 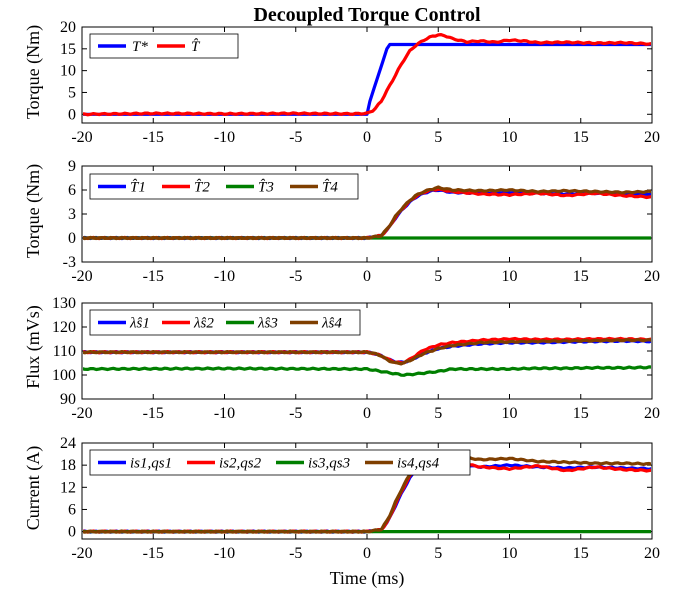 What do you see at coordinates (267, 324) in the screenshot?
I see `panel-2-legend-label: λ̂s3` at bounding box center [267, 324].